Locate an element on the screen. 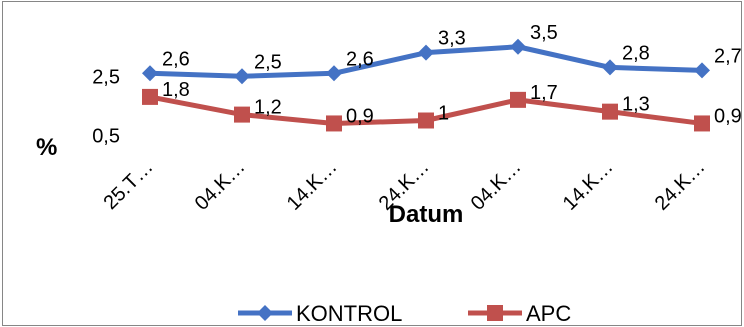  data-label: 1,7 is located at coordinates (544, 93).